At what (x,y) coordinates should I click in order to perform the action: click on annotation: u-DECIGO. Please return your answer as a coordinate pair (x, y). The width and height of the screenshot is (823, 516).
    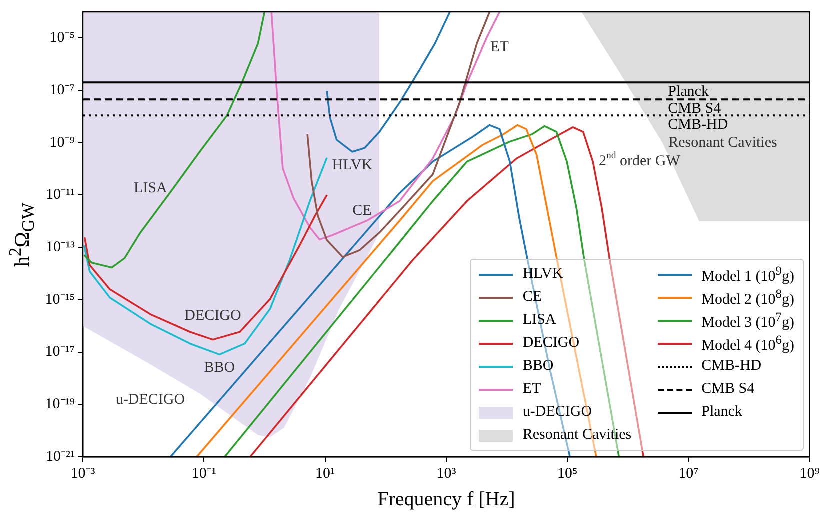
    Looking at the image, I should click on (151, 400).